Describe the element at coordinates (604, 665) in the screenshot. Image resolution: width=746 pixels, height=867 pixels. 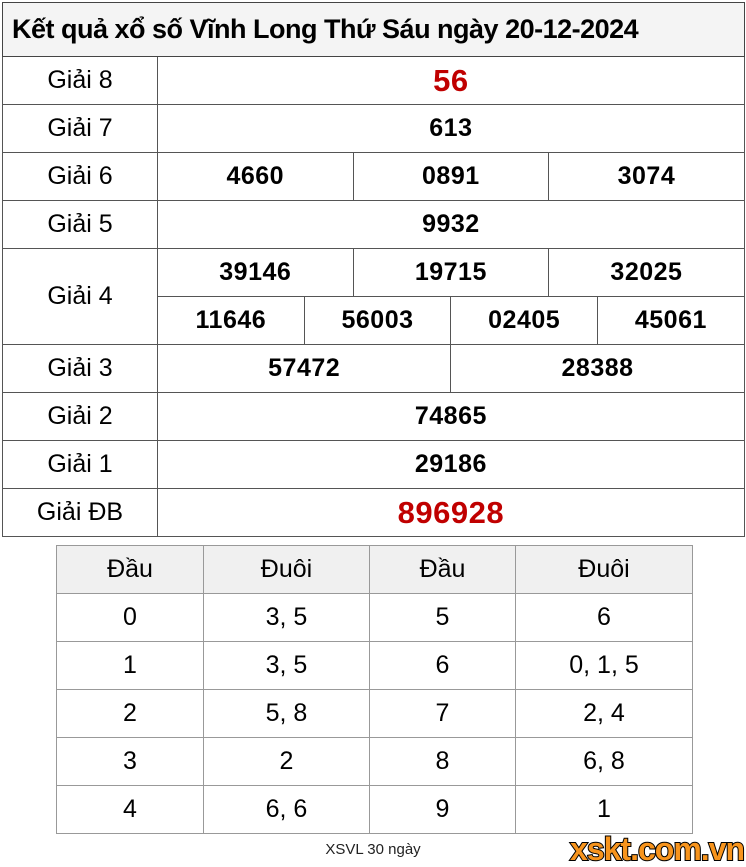
I see `head-tail-cell: 0, 1, 5` at that location.